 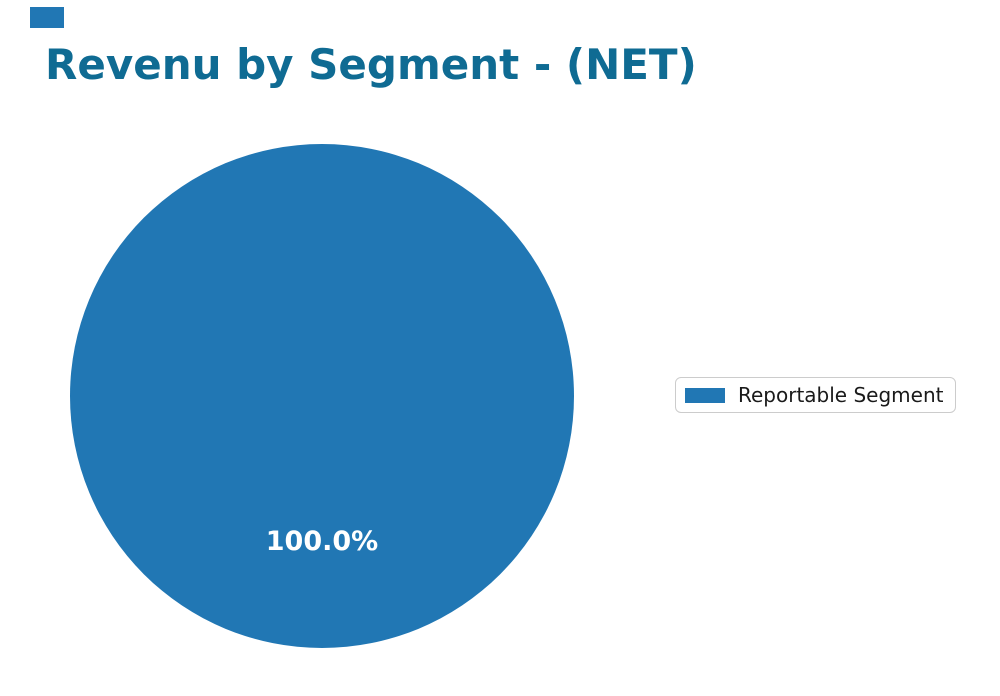 I want to click on pie-percent-label: 100.0%, so click(x=322, y=541).